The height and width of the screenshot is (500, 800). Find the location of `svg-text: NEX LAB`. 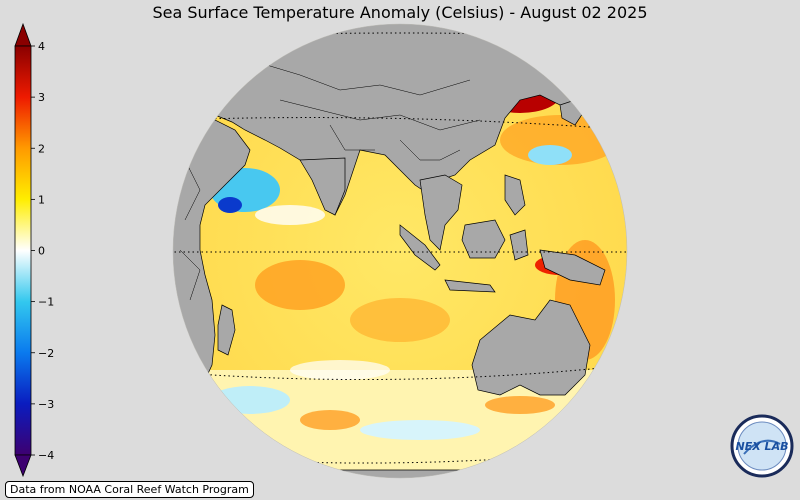

svg-text: NEX LAB is located at coordinates (762, 446).